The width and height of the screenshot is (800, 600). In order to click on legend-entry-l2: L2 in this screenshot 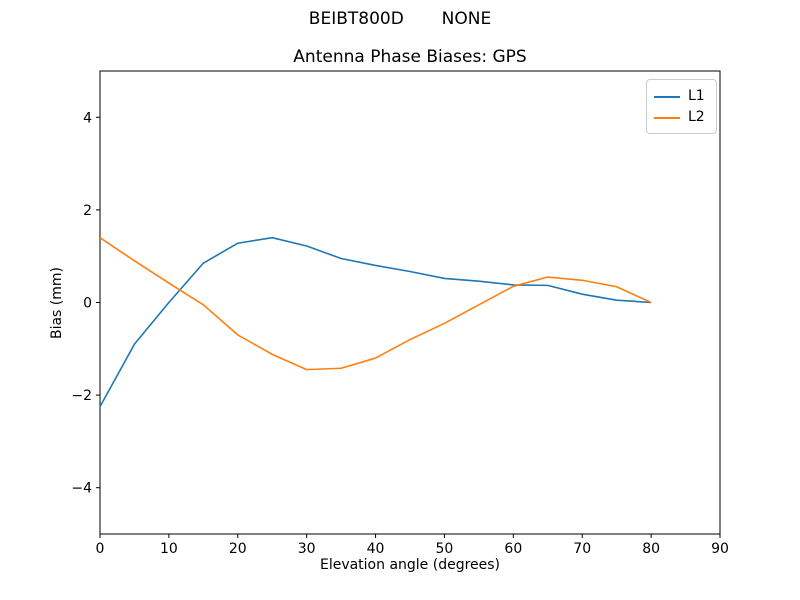, I will do `click(685, 117)`.